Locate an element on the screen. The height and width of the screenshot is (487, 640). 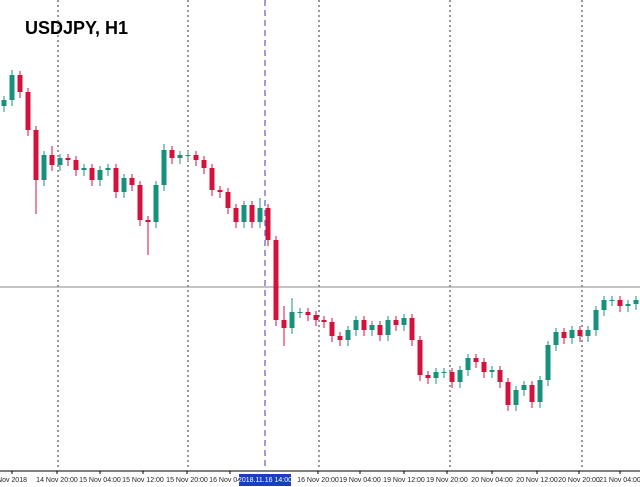
x-tick-label: 16 Nov 04:00 is located at coordinates (230, 480).